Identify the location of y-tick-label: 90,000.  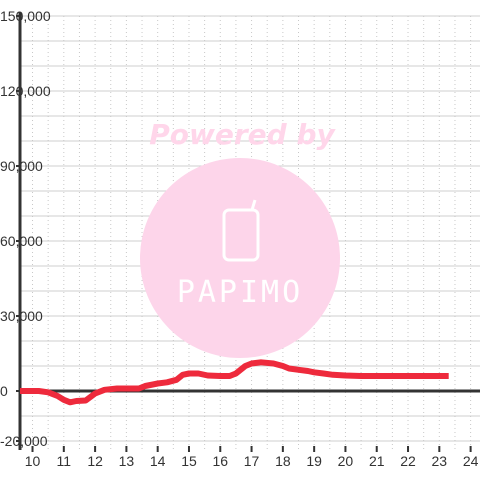
(21, 166).